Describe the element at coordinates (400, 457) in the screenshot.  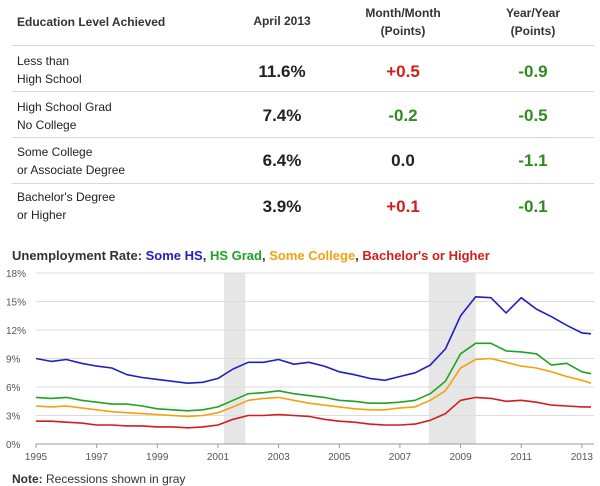
I see `x-tick-label: 2007` at that location.